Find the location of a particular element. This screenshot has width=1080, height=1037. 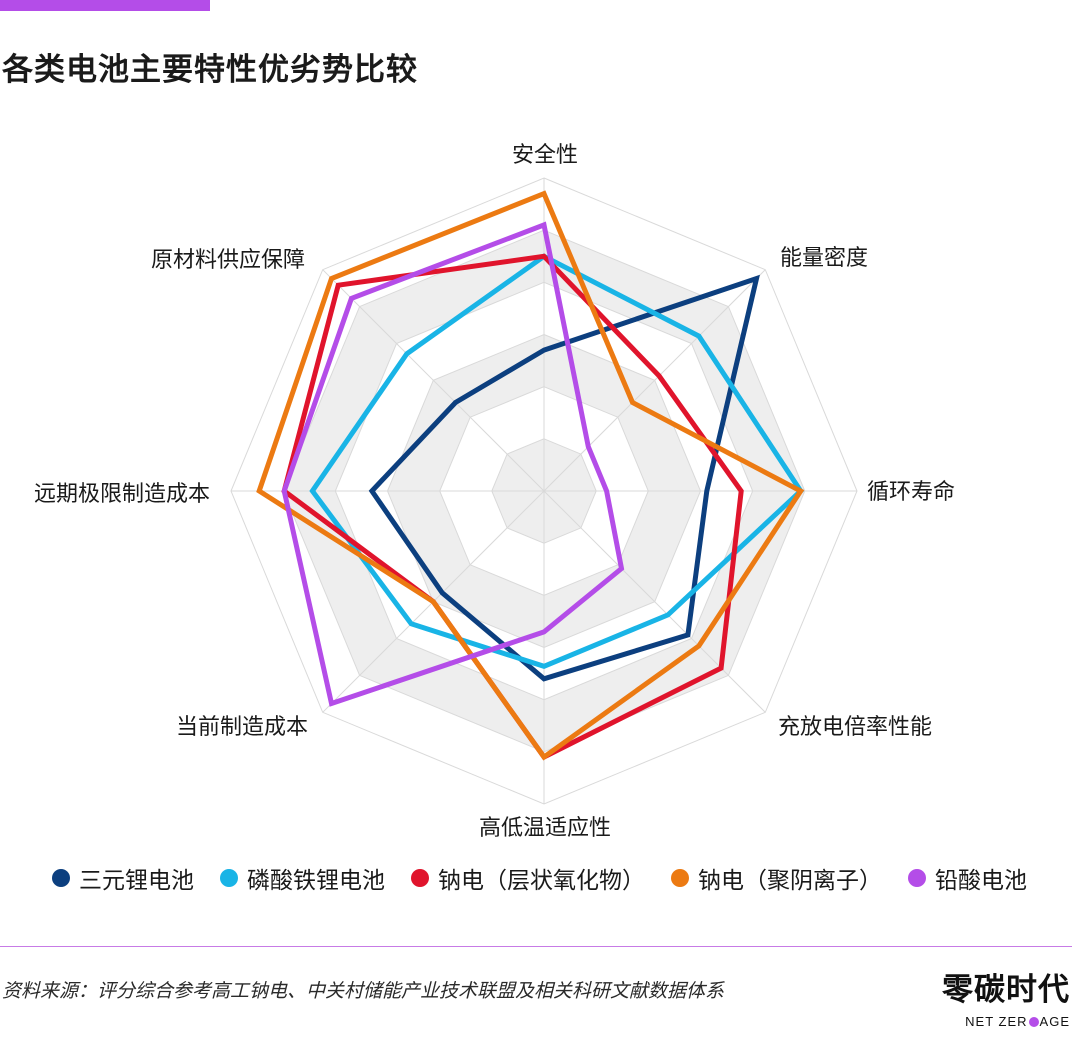

axis-label: 安全性 is located at coordinates (545, 155).